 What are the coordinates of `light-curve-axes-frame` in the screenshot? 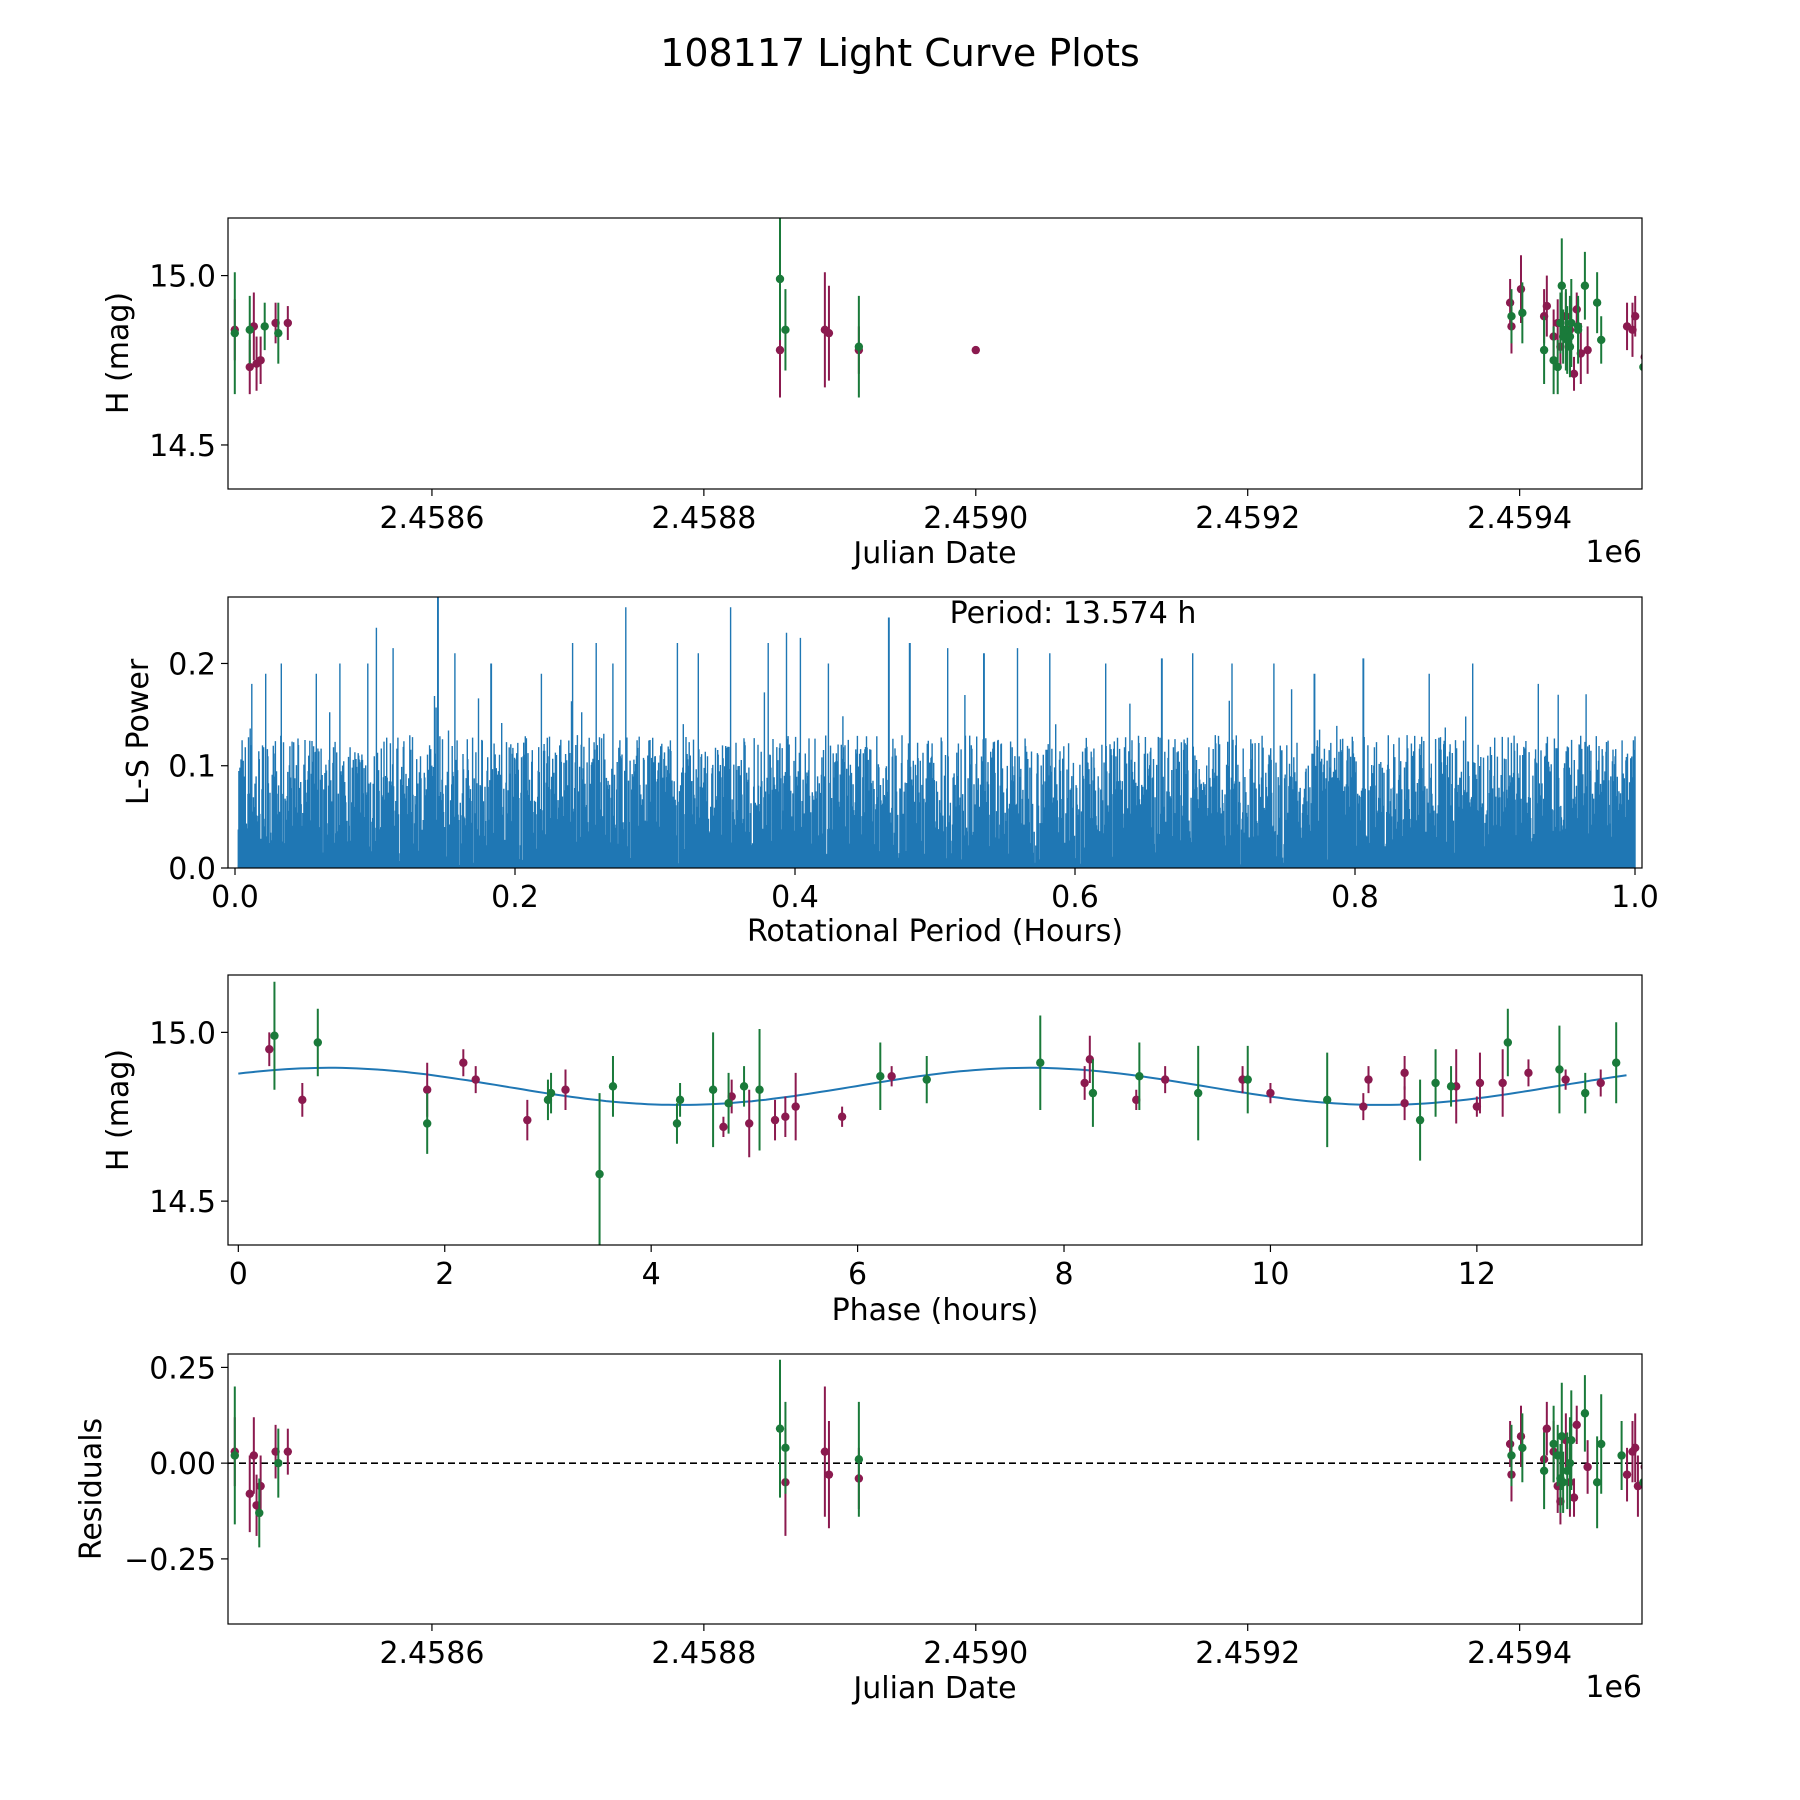 It's located at (935, 353).